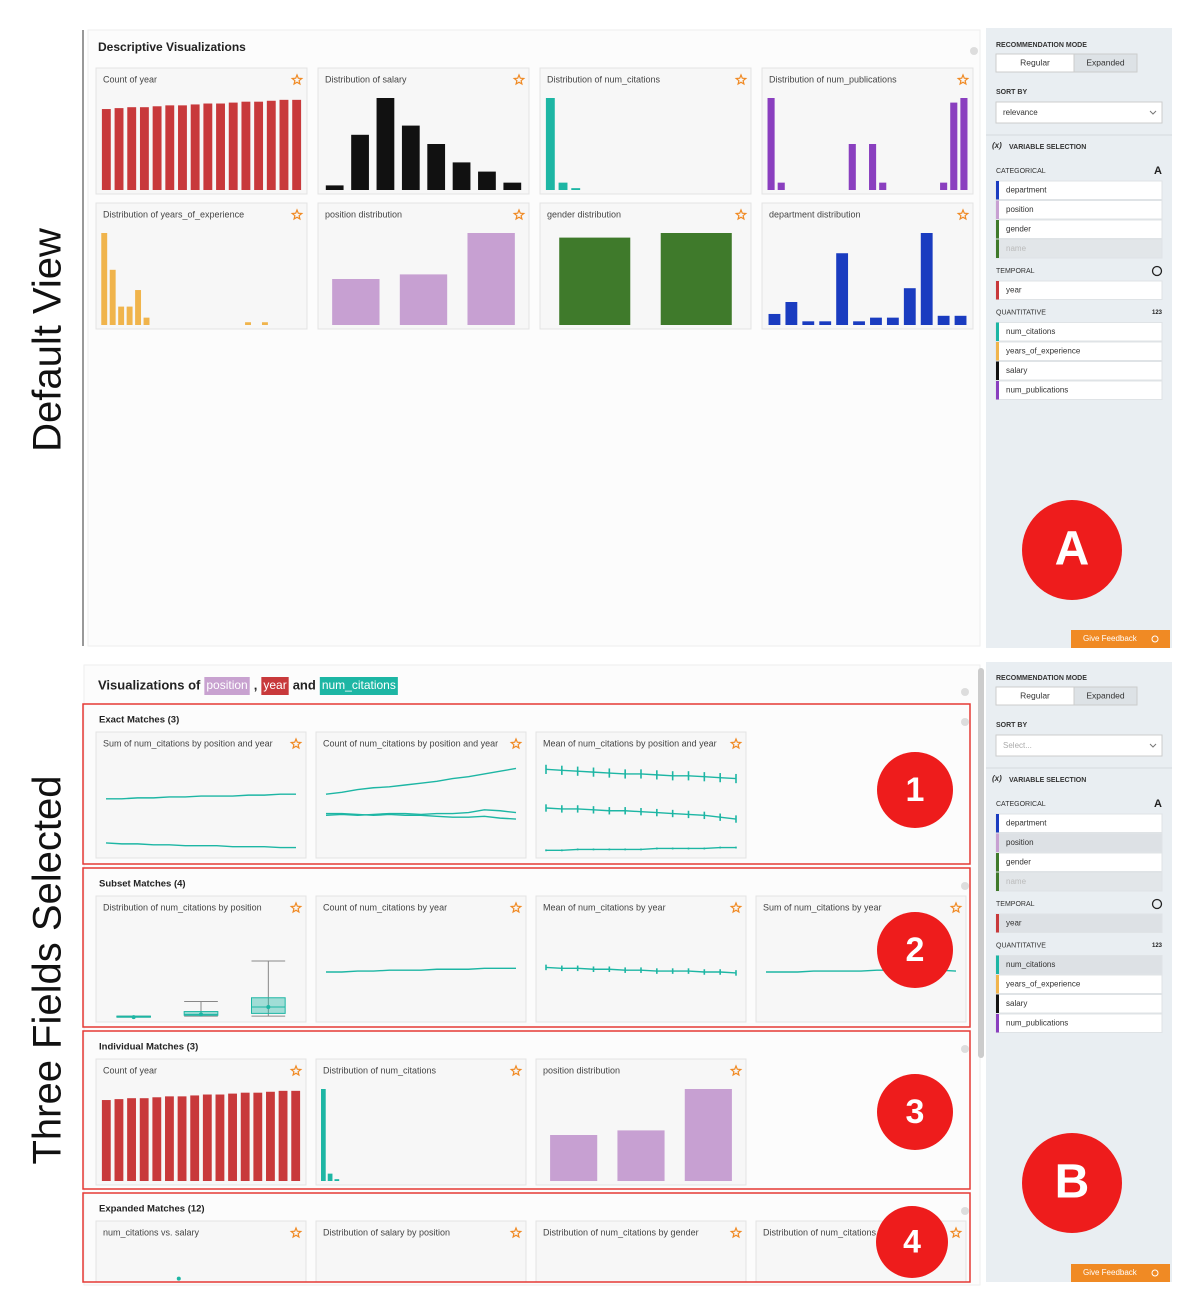 This screenshot has width=1192, height=1300. Describe the element at coordinates (1157, 946) in the screenshot. I see `type-icon: 123` at that location.